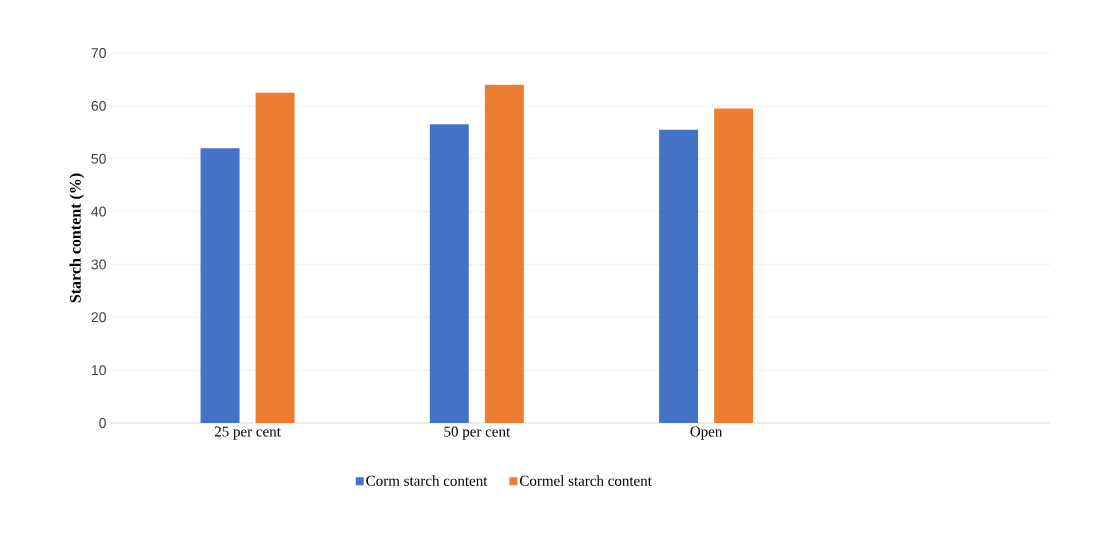  Describe the element at coordinates (102, 423) in the screenshot. I see `y-tick-label: 0` at that location.